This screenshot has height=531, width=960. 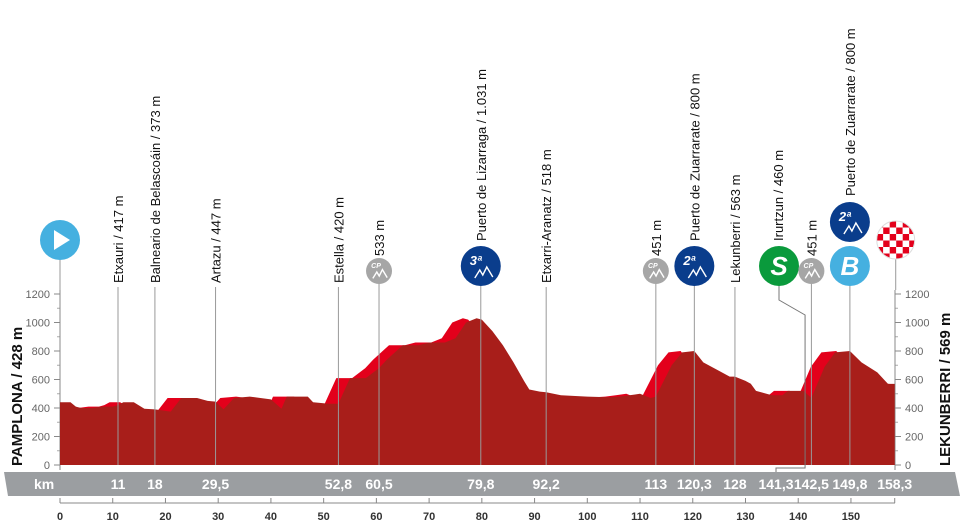 What do you see at coordinates (735, 229) in the screenshot?
I see `point-label: Lekunberri / 563 m` at bounding box center [735, 229].